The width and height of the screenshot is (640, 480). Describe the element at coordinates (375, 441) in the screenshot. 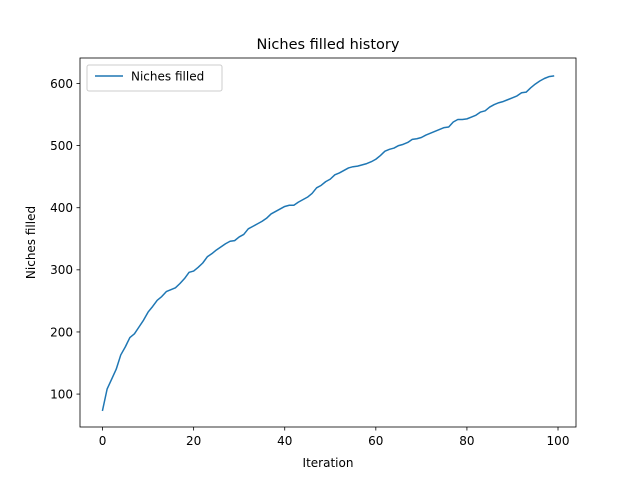

I see `x-tick-label: 60` at that location.